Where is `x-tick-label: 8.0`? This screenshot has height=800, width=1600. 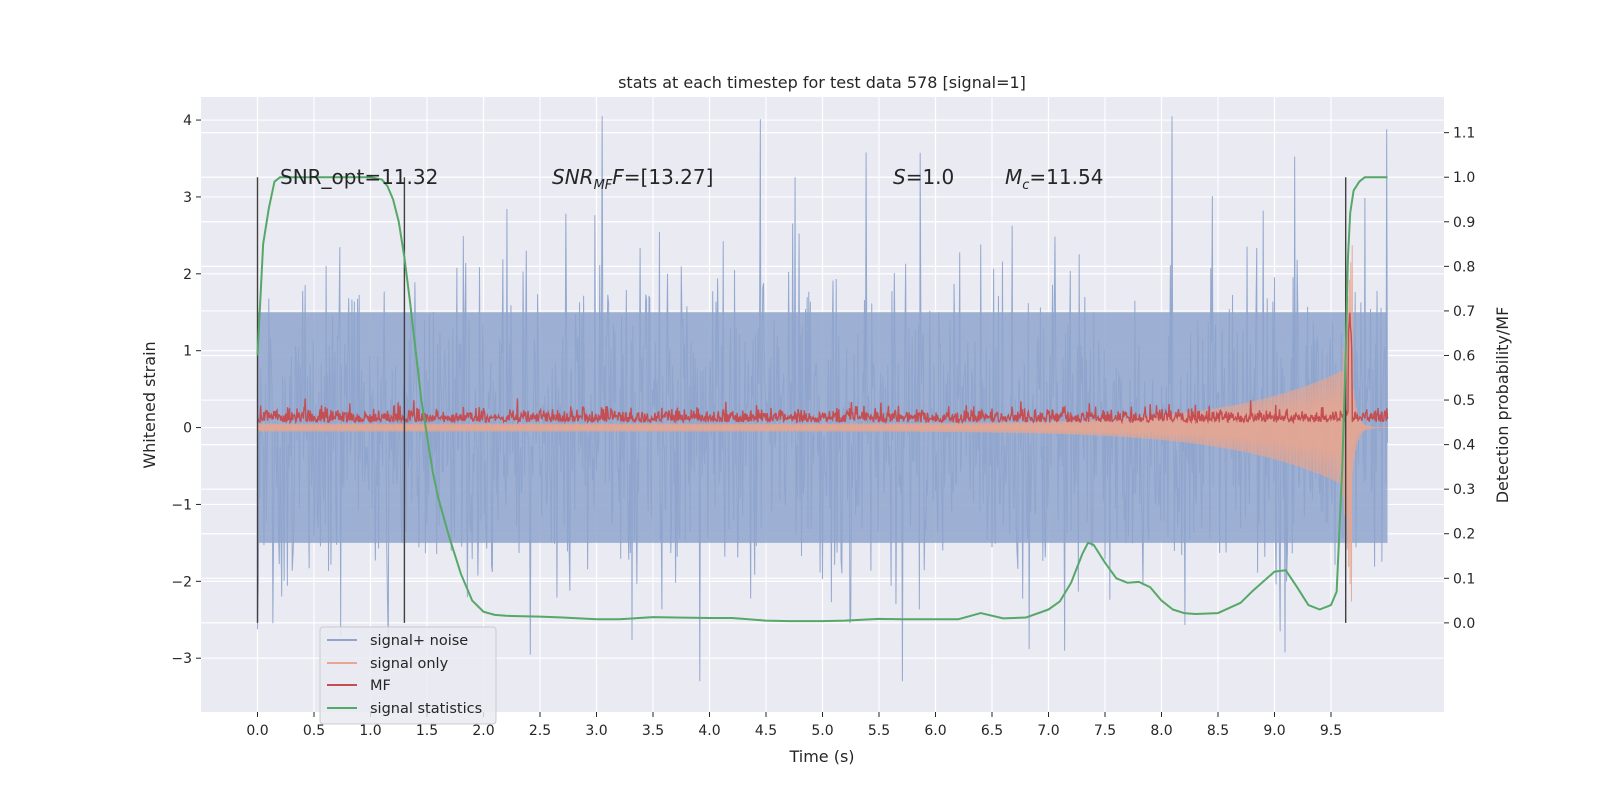 x-tick-label: 8.0 is located at coordinates (1161, 731).